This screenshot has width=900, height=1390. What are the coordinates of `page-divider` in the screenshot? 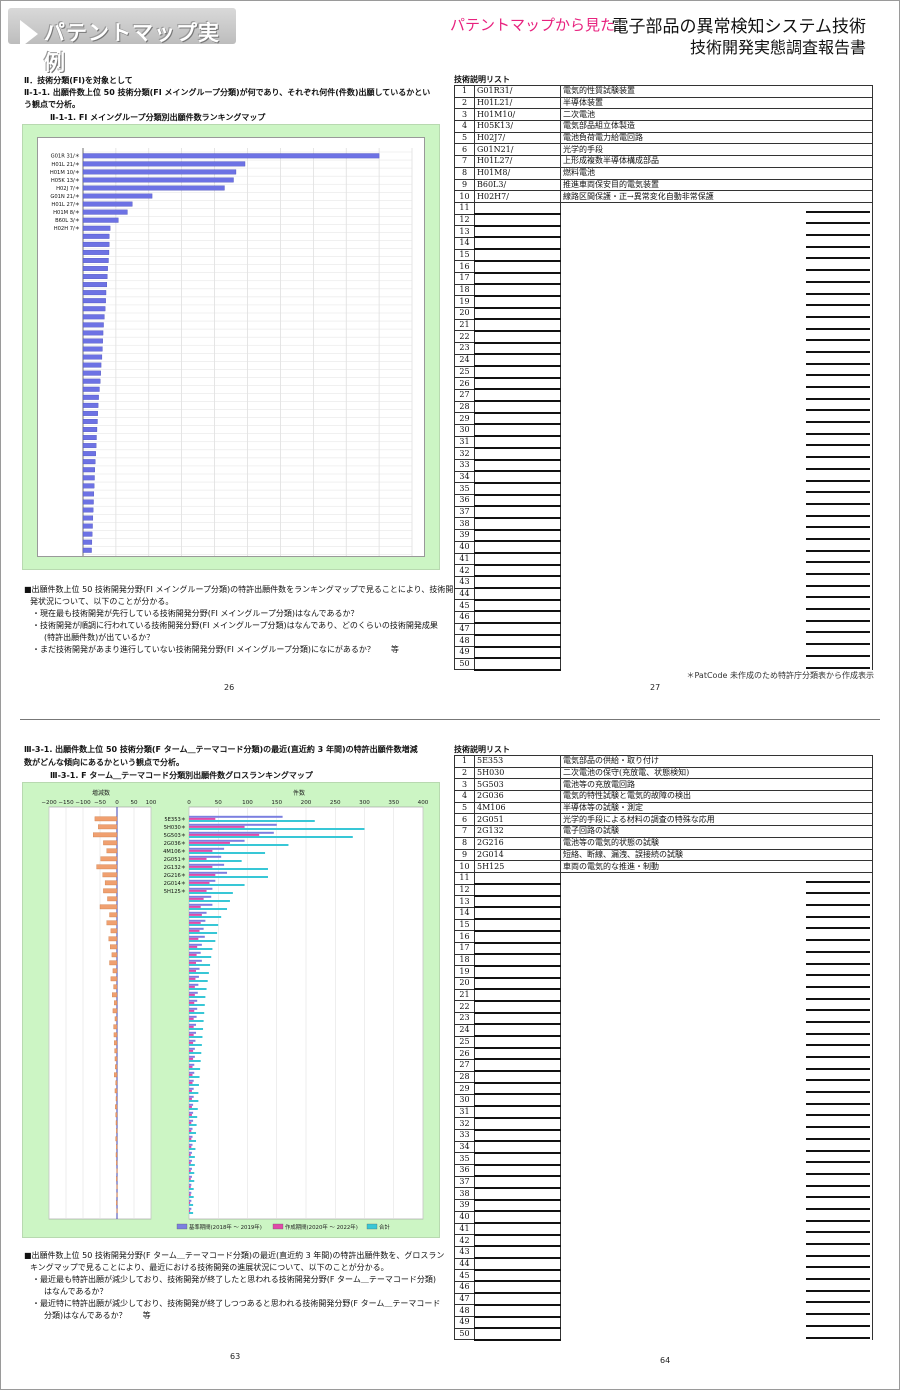 It's located at (450, 719).